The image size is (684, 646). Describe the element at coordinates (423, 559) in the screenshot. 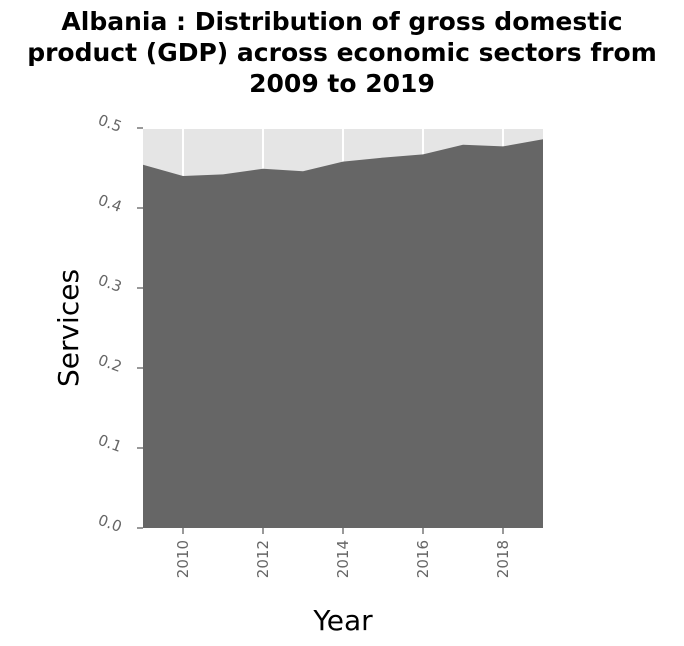

I see `x-tick-label: 2016` at that location.